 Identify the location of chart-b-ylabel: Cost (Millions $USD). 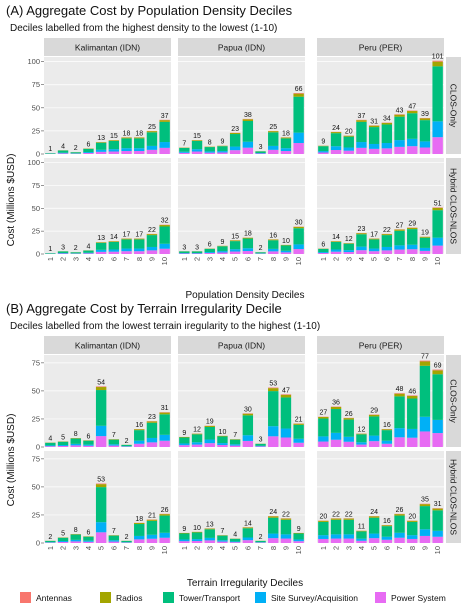
(11, 460).